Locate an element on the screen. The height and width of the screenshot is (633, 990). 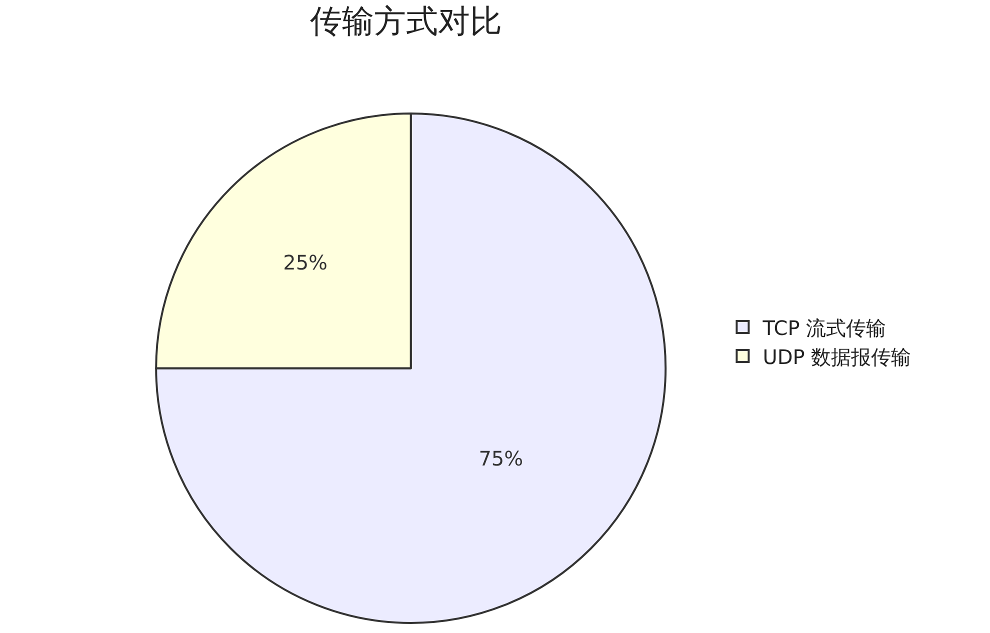
legend-label: TCP 流式传输 is located at coordinates (824, 328).